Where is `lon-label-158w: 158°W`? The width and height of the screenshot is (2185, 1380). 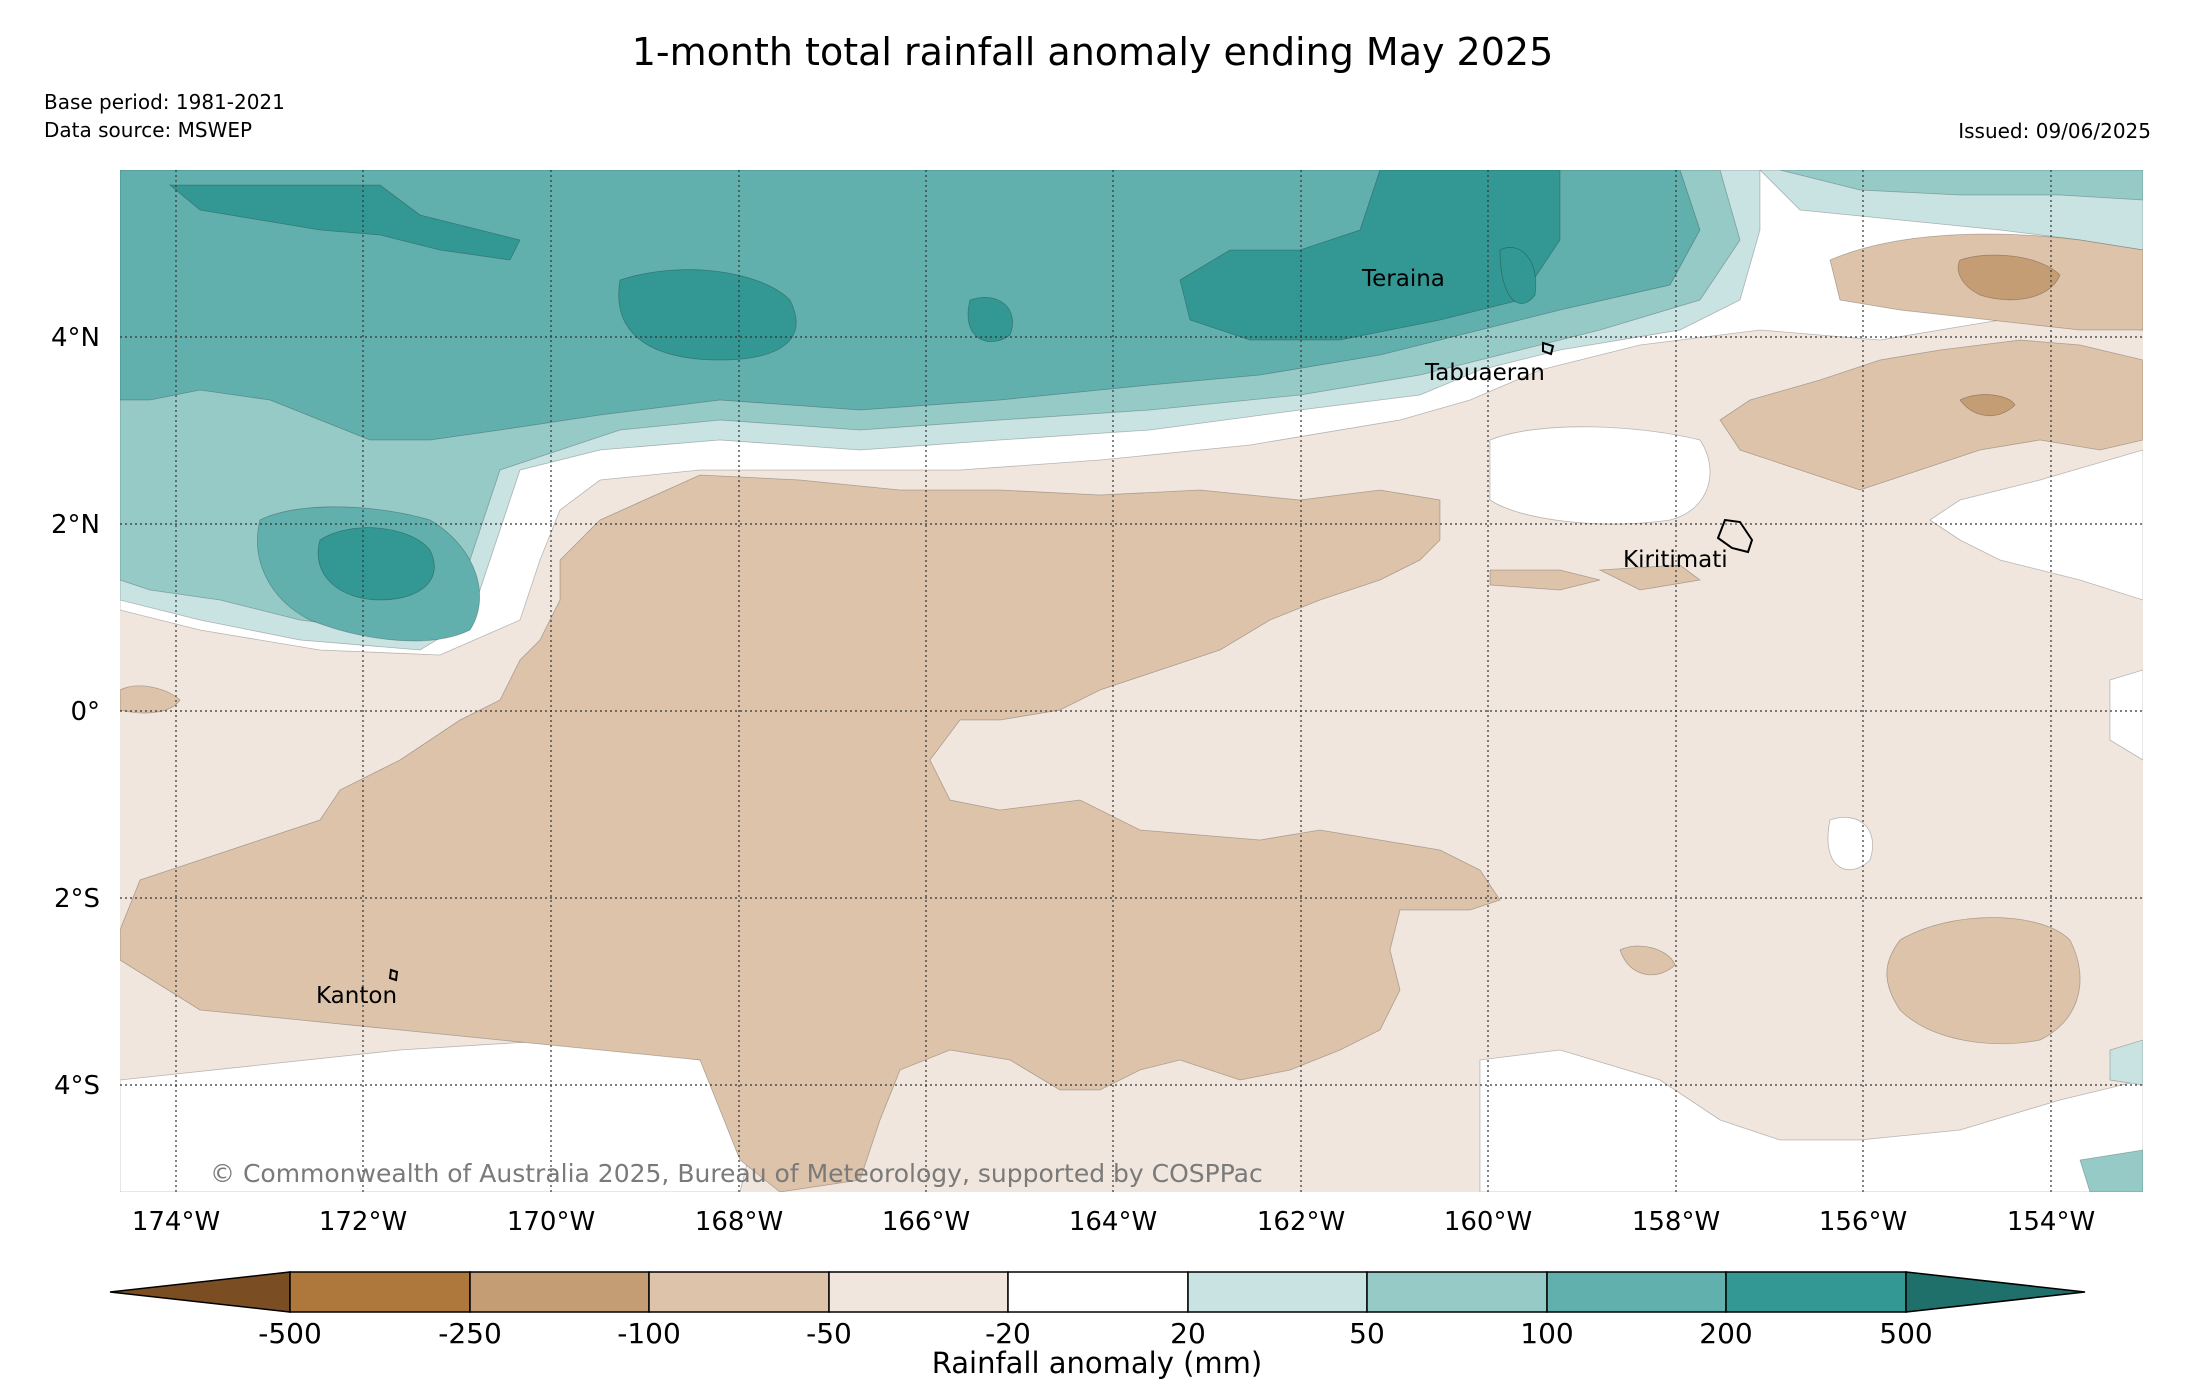
lon-label-158w: 158°W is located at coordinates (1676, 1222).